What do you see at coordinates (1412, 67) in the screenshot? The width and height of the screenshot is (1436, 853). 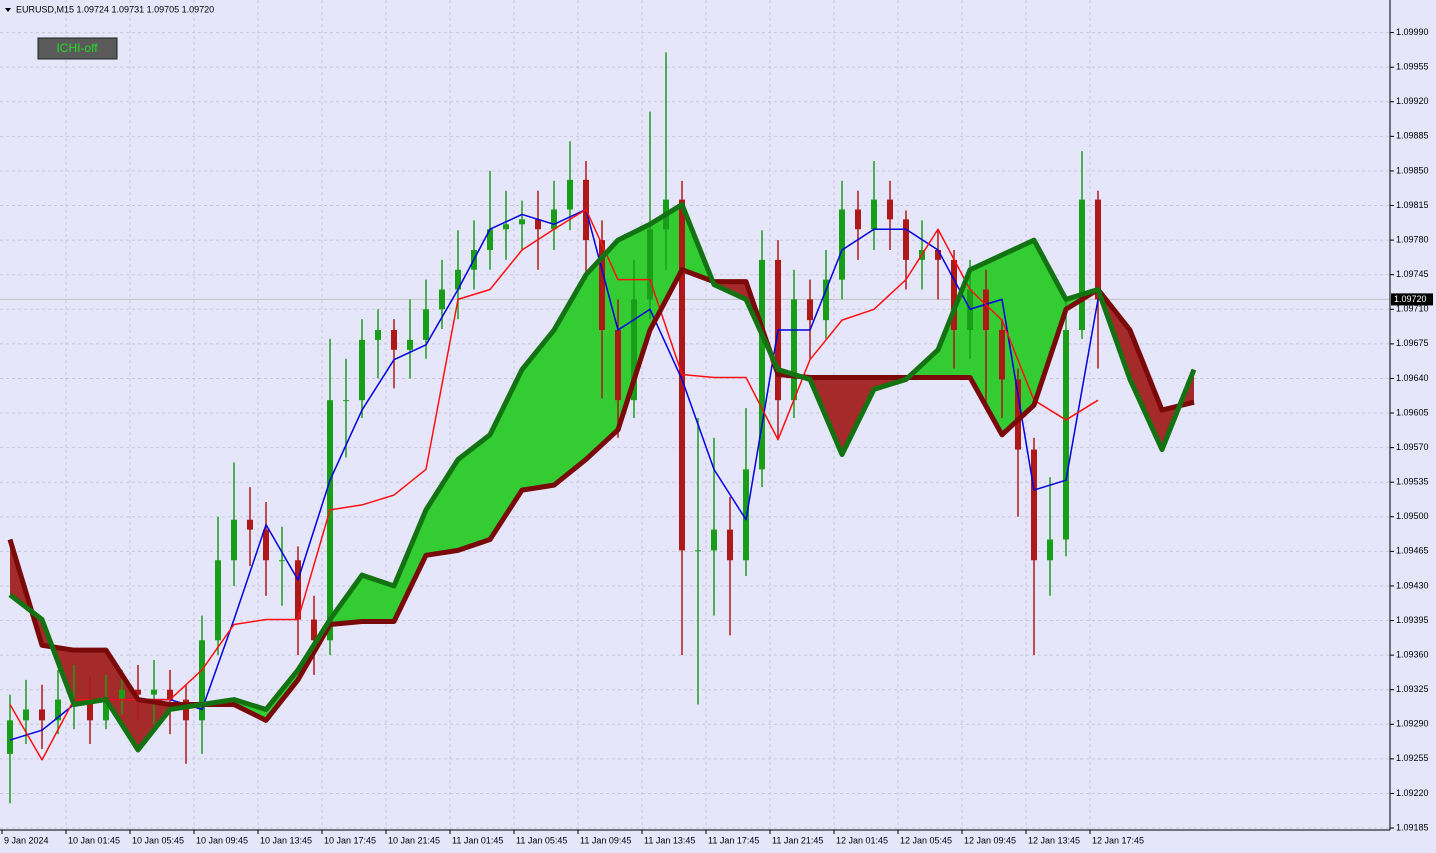 I see `y-tick-label: 1.09955` at bounding box center [1412, 67].